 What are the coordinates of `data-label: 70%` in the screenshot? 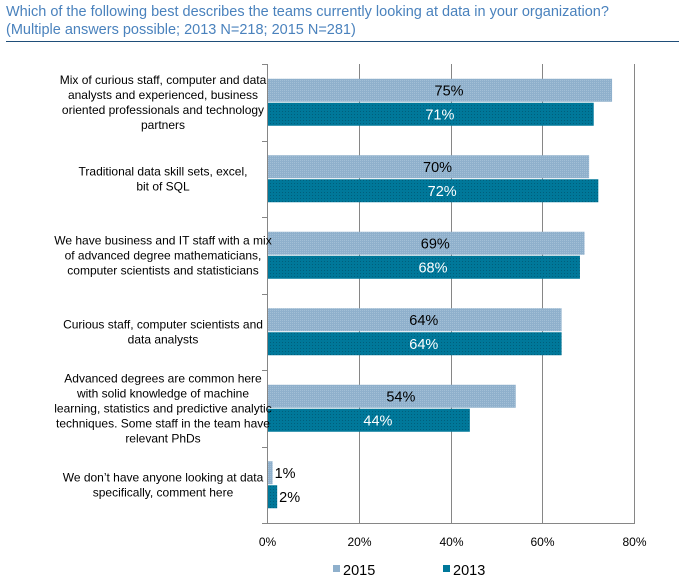 It's located at (437, 168).